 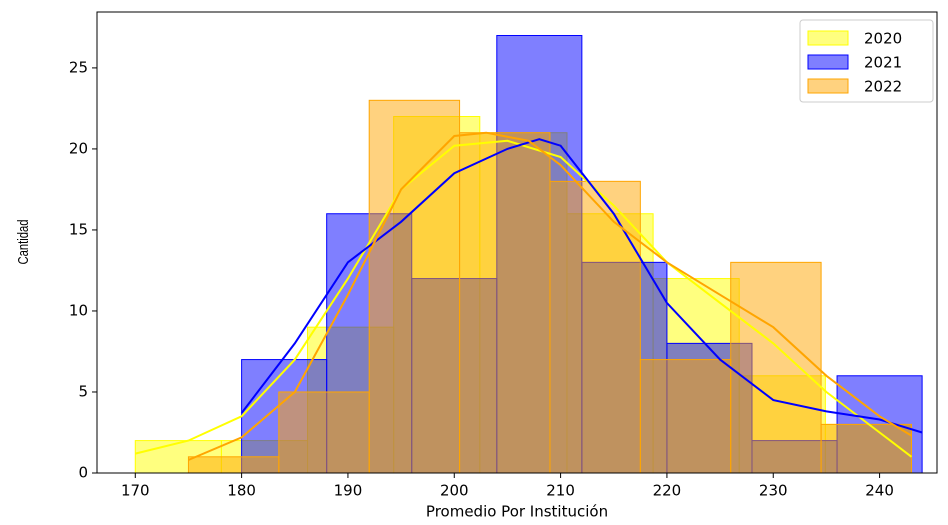 I want to click on y-tick-label: 5, so click(x=83, y=391).